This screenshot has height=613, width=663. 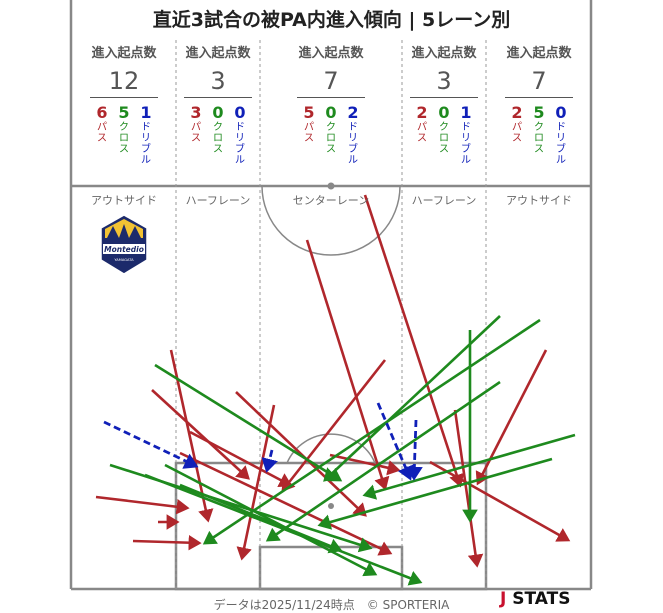 What do you see at coordinates (539, 200) in the screenshot?
I see `lane-name-outside-right: アウトサイド` at bounding box center [539, 200].